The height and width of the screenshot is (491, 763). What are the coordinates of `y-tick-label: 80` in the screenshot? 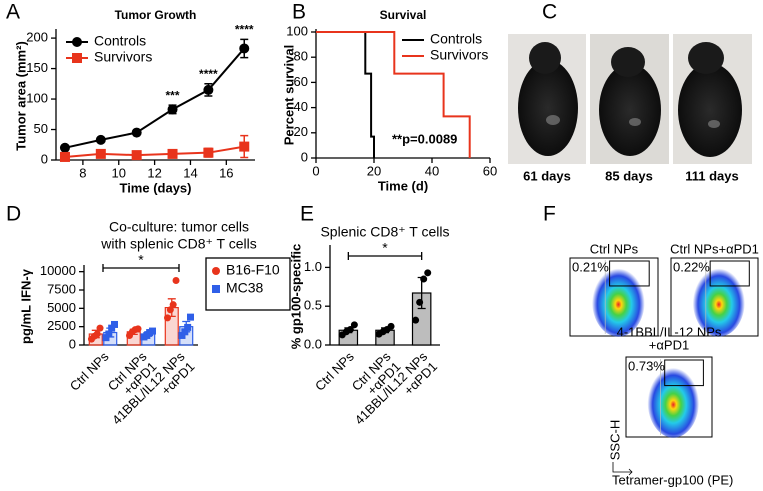 It's located at (301, 56).